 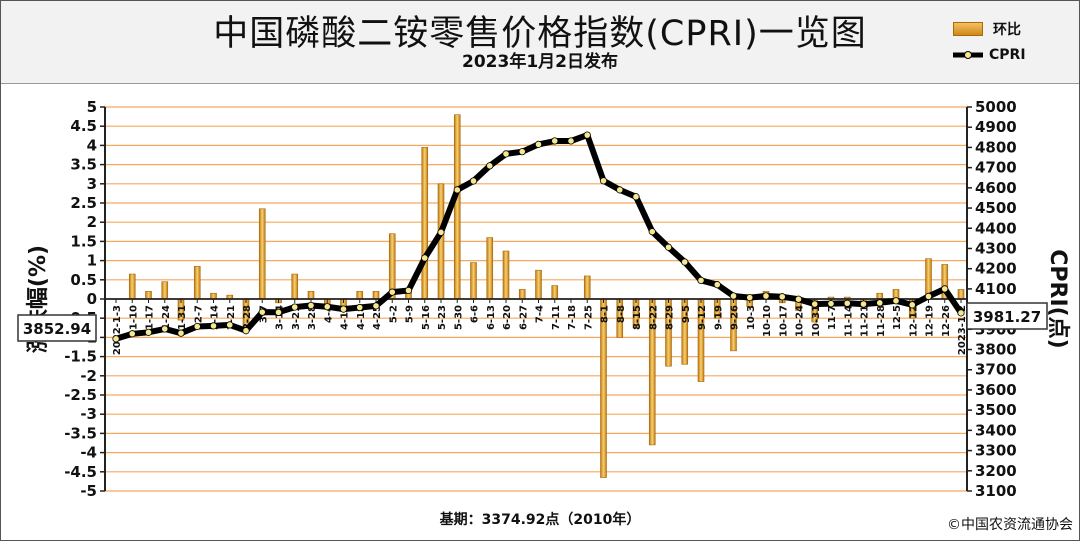 What do you see at coordinates (410, 314) in the screenshot?
I see `x-tick-label: 5-9` at bounding box center [410, 314].